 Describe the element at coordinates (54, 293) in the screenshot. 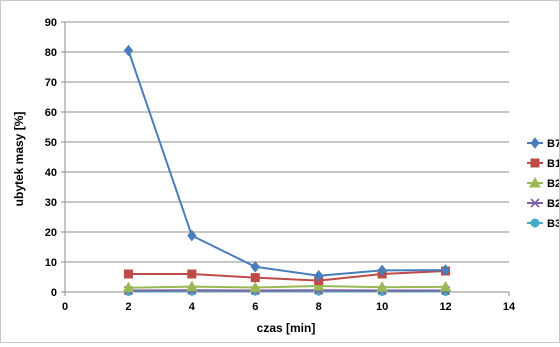

I see `y-tick-label: 0` at that location.